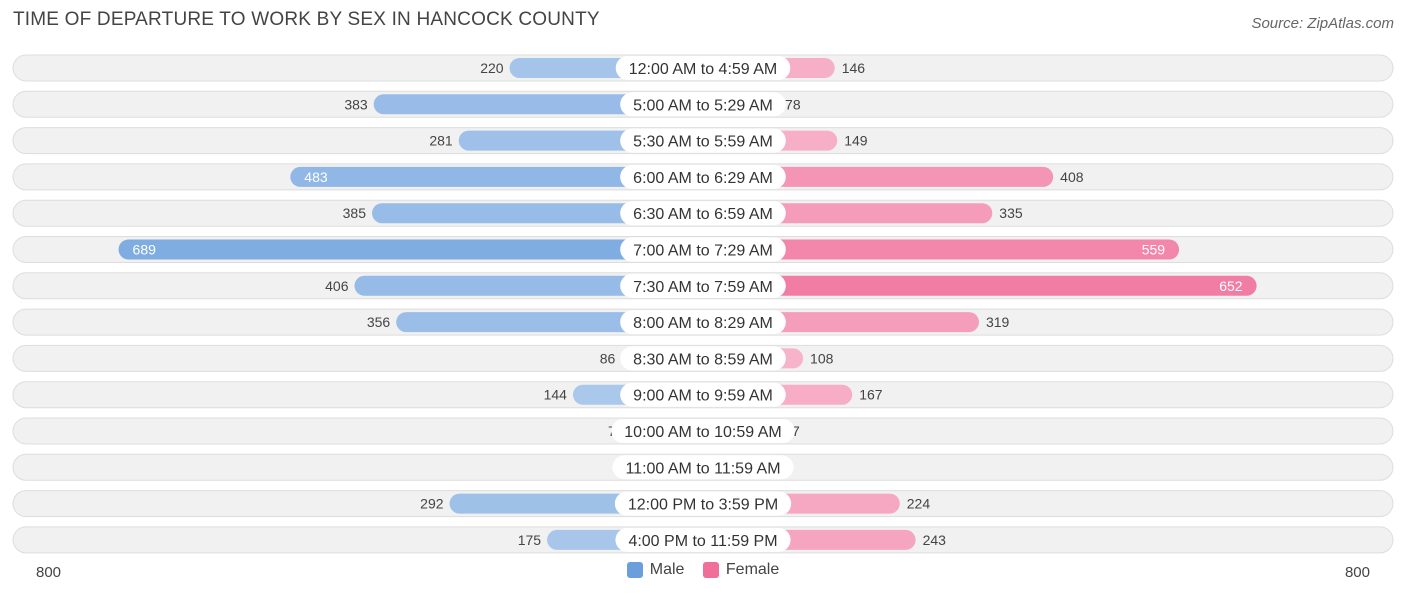 The width and height of the screenshot is (1406, 595). Describe the element at coordinates (145, 250) in the screenshot. I see `value-label-male: 689` at that location.